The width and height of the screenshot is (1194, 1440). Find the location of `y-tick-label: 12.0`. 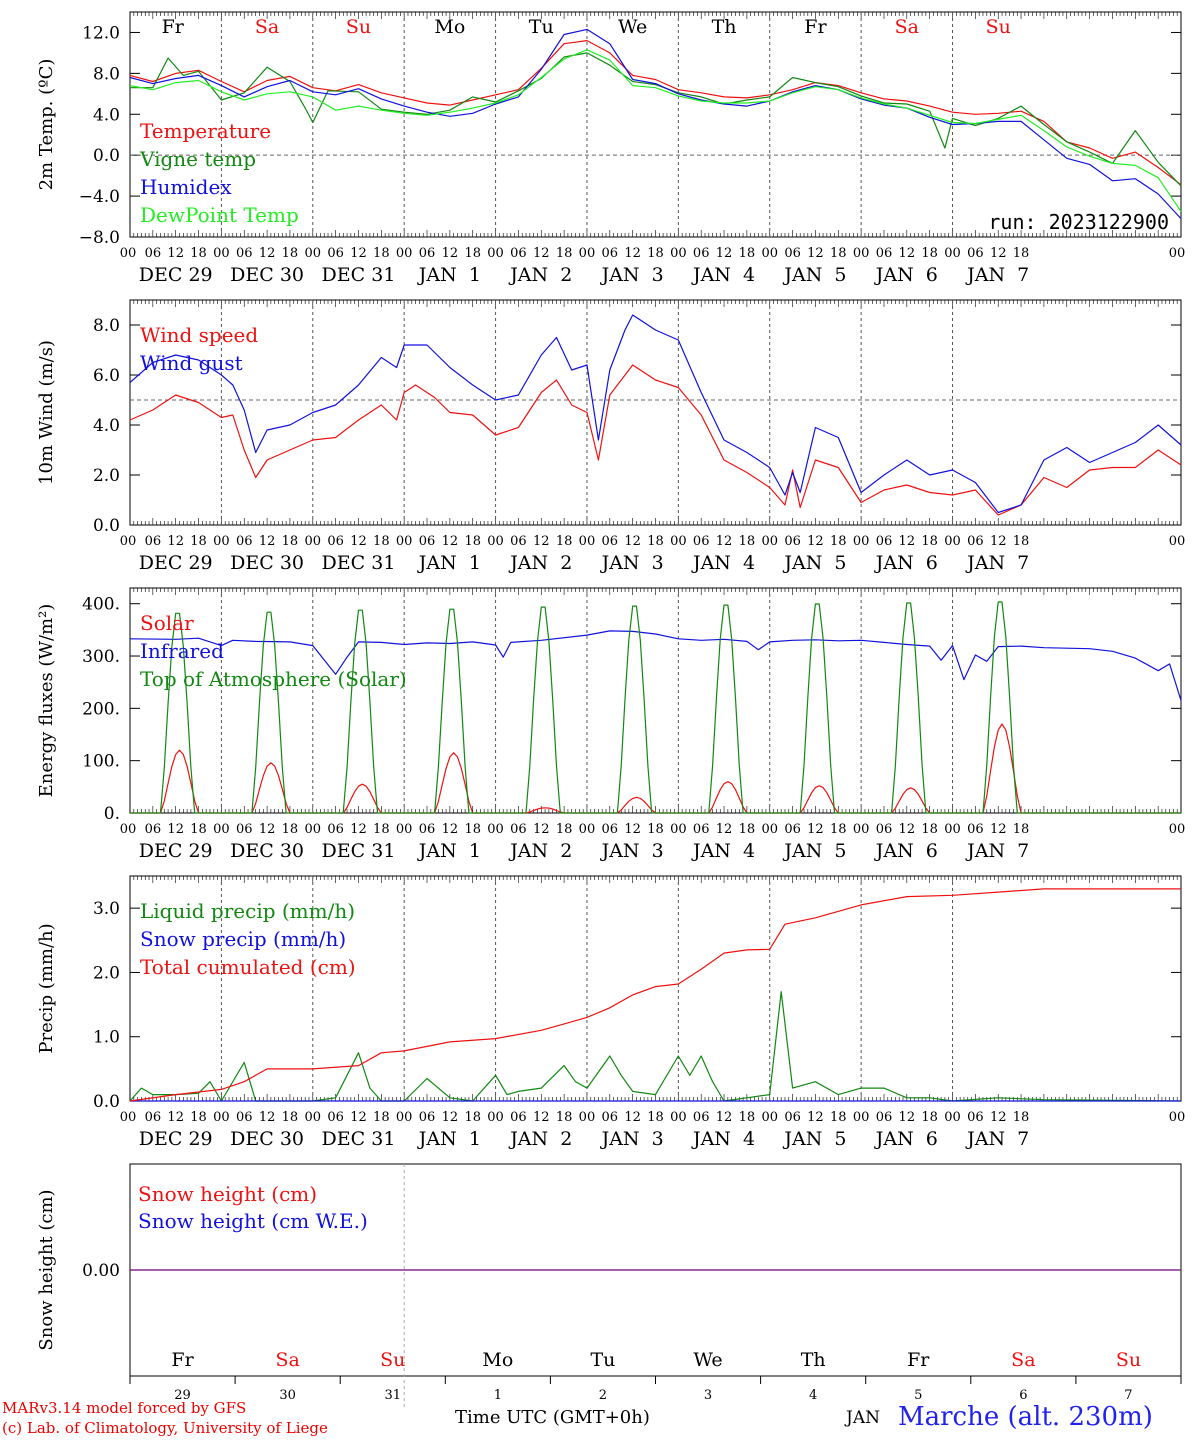

y-tick-label: 12.0 is located at coordinates (101, 33).